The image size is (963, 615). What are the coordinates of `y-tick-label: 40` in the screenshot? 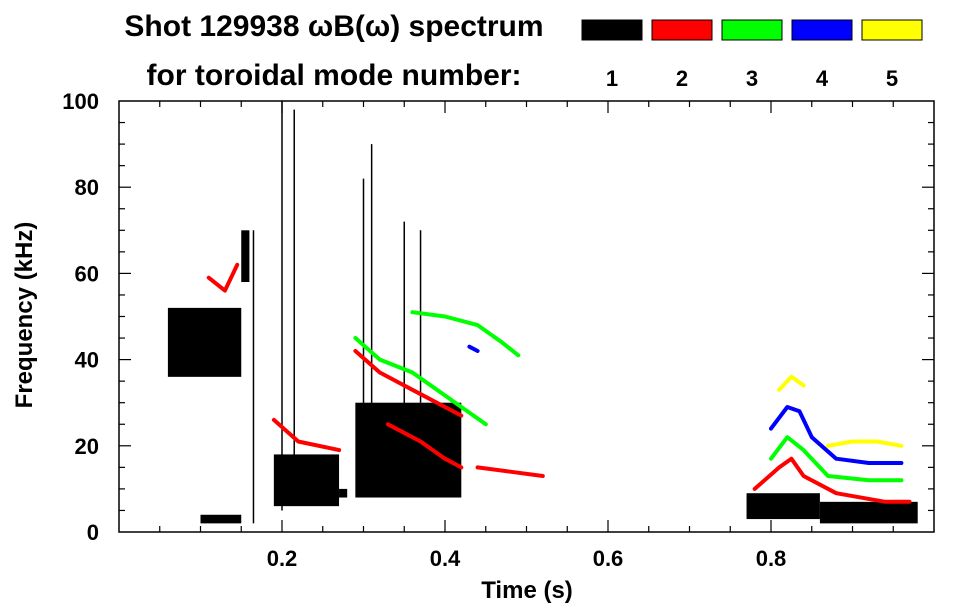 It's located at (87, 360).